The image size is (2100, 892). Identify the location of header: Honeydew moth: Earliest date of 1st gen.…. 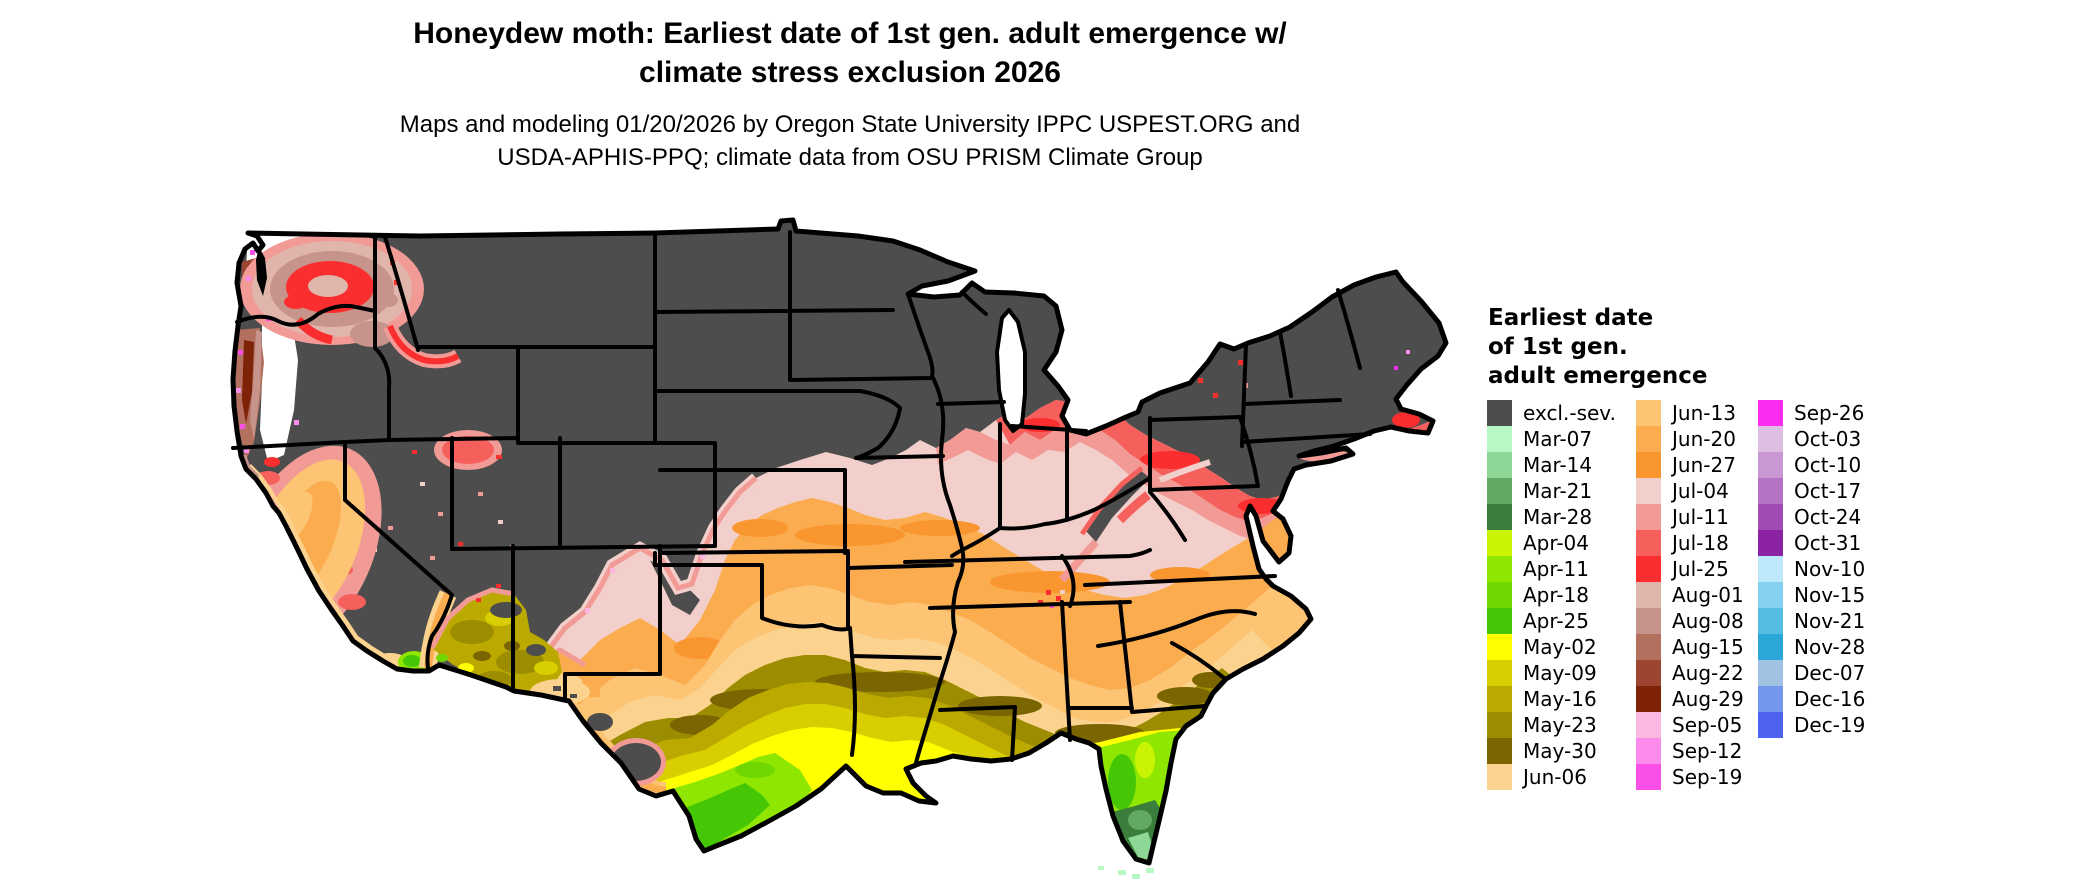
(850, 94).